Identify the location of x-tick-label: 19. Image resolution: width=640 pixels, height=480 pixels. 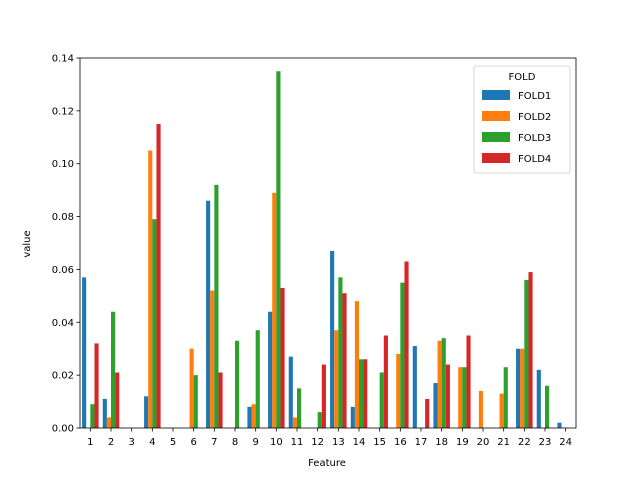
(462, 442).